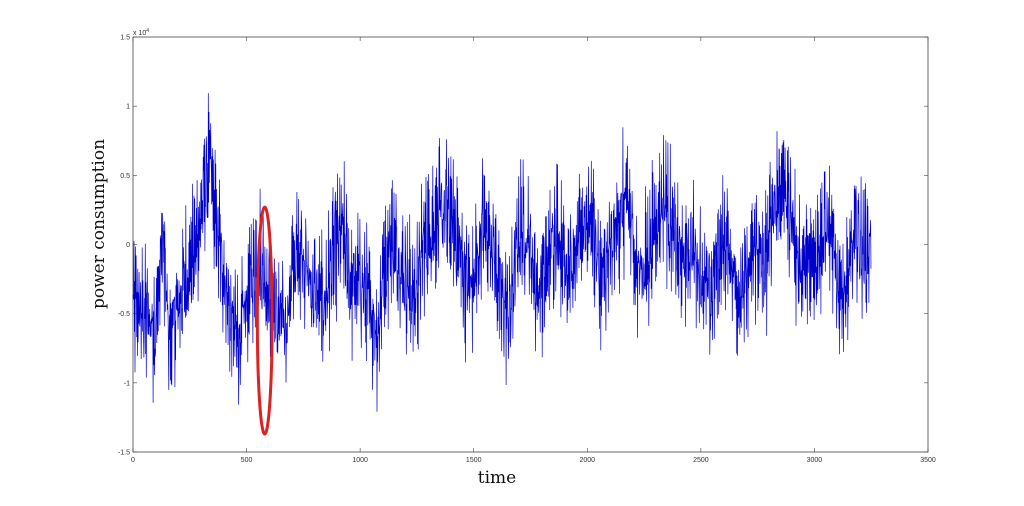  What do you see at coordinates (99, 224) in the screenshot?
I see `y-axis-label: power consumption` at bounding box center [99, 224].